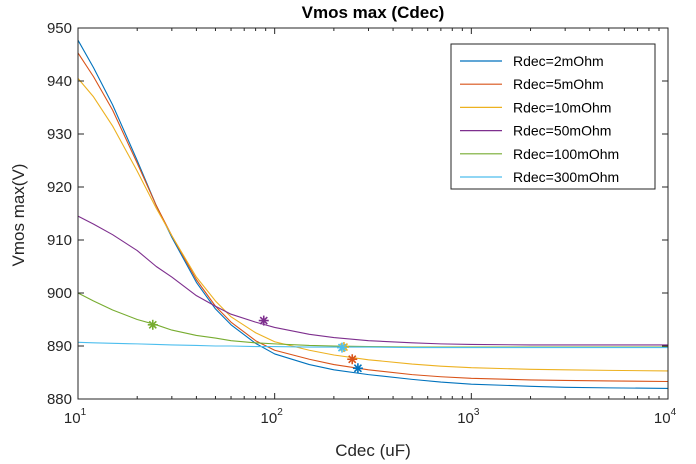 This screenshot has height=464, width=696. I want to click on y-tick-label: 940, so click(59, 81).